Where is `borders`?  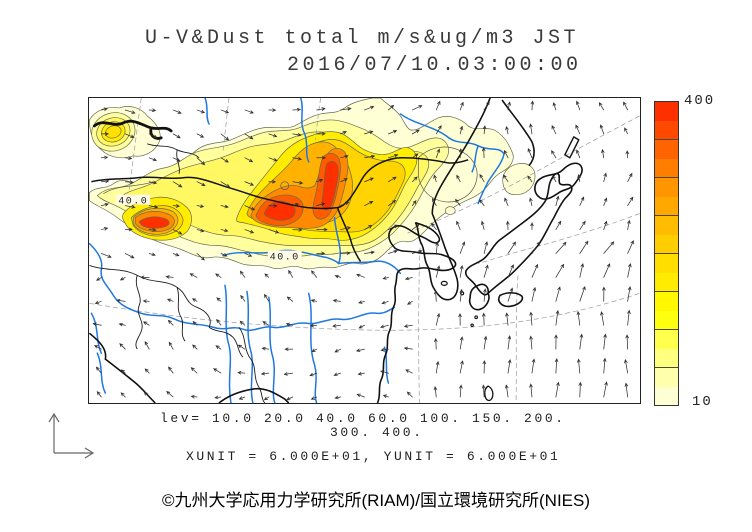 borders is located at coordinates (177, 273).